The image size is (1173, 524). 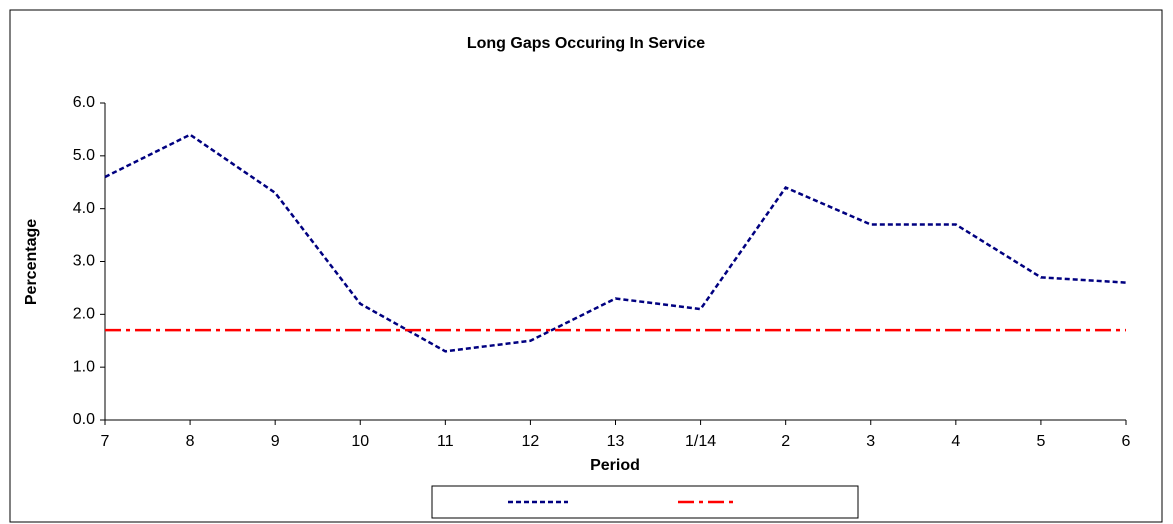 What do you see at coordinates (531, 441) in the screenshot?
I see `x-tick-label: 12` at bounding box center [531, 441].